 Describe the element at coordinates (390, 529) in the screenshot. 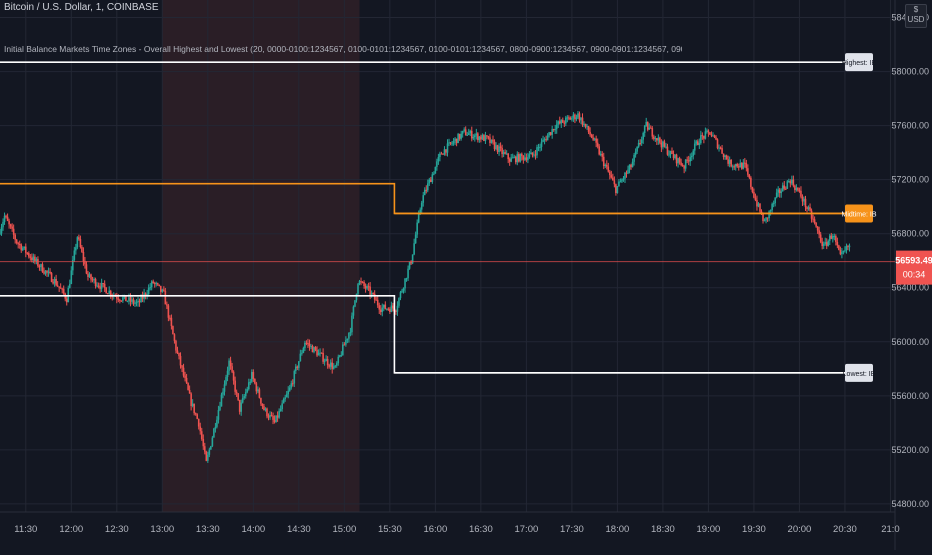

I see `time-tick-label: 15:30` at that location.